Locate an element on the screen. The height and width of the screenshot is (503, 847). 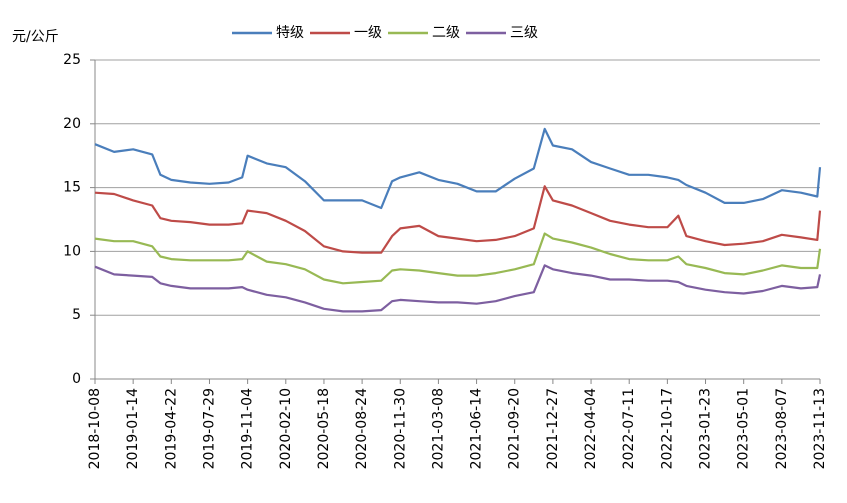
x-tick-label: 2021-03-08 is located at coordinates (438, 428).